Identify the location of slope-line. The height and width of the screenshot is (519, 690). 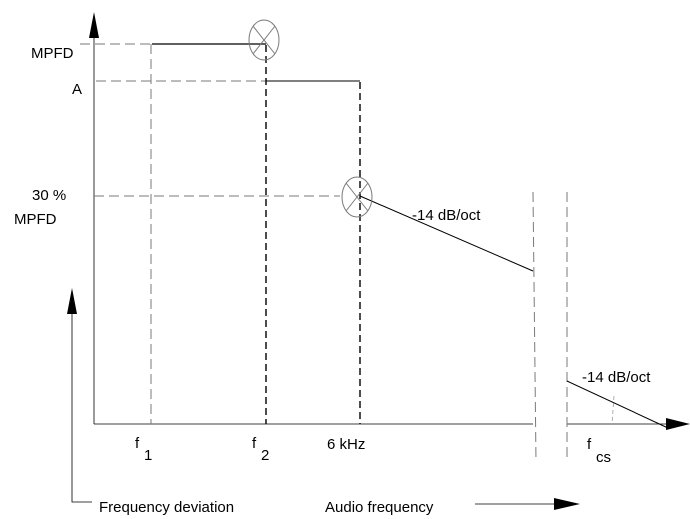
(446, 233).